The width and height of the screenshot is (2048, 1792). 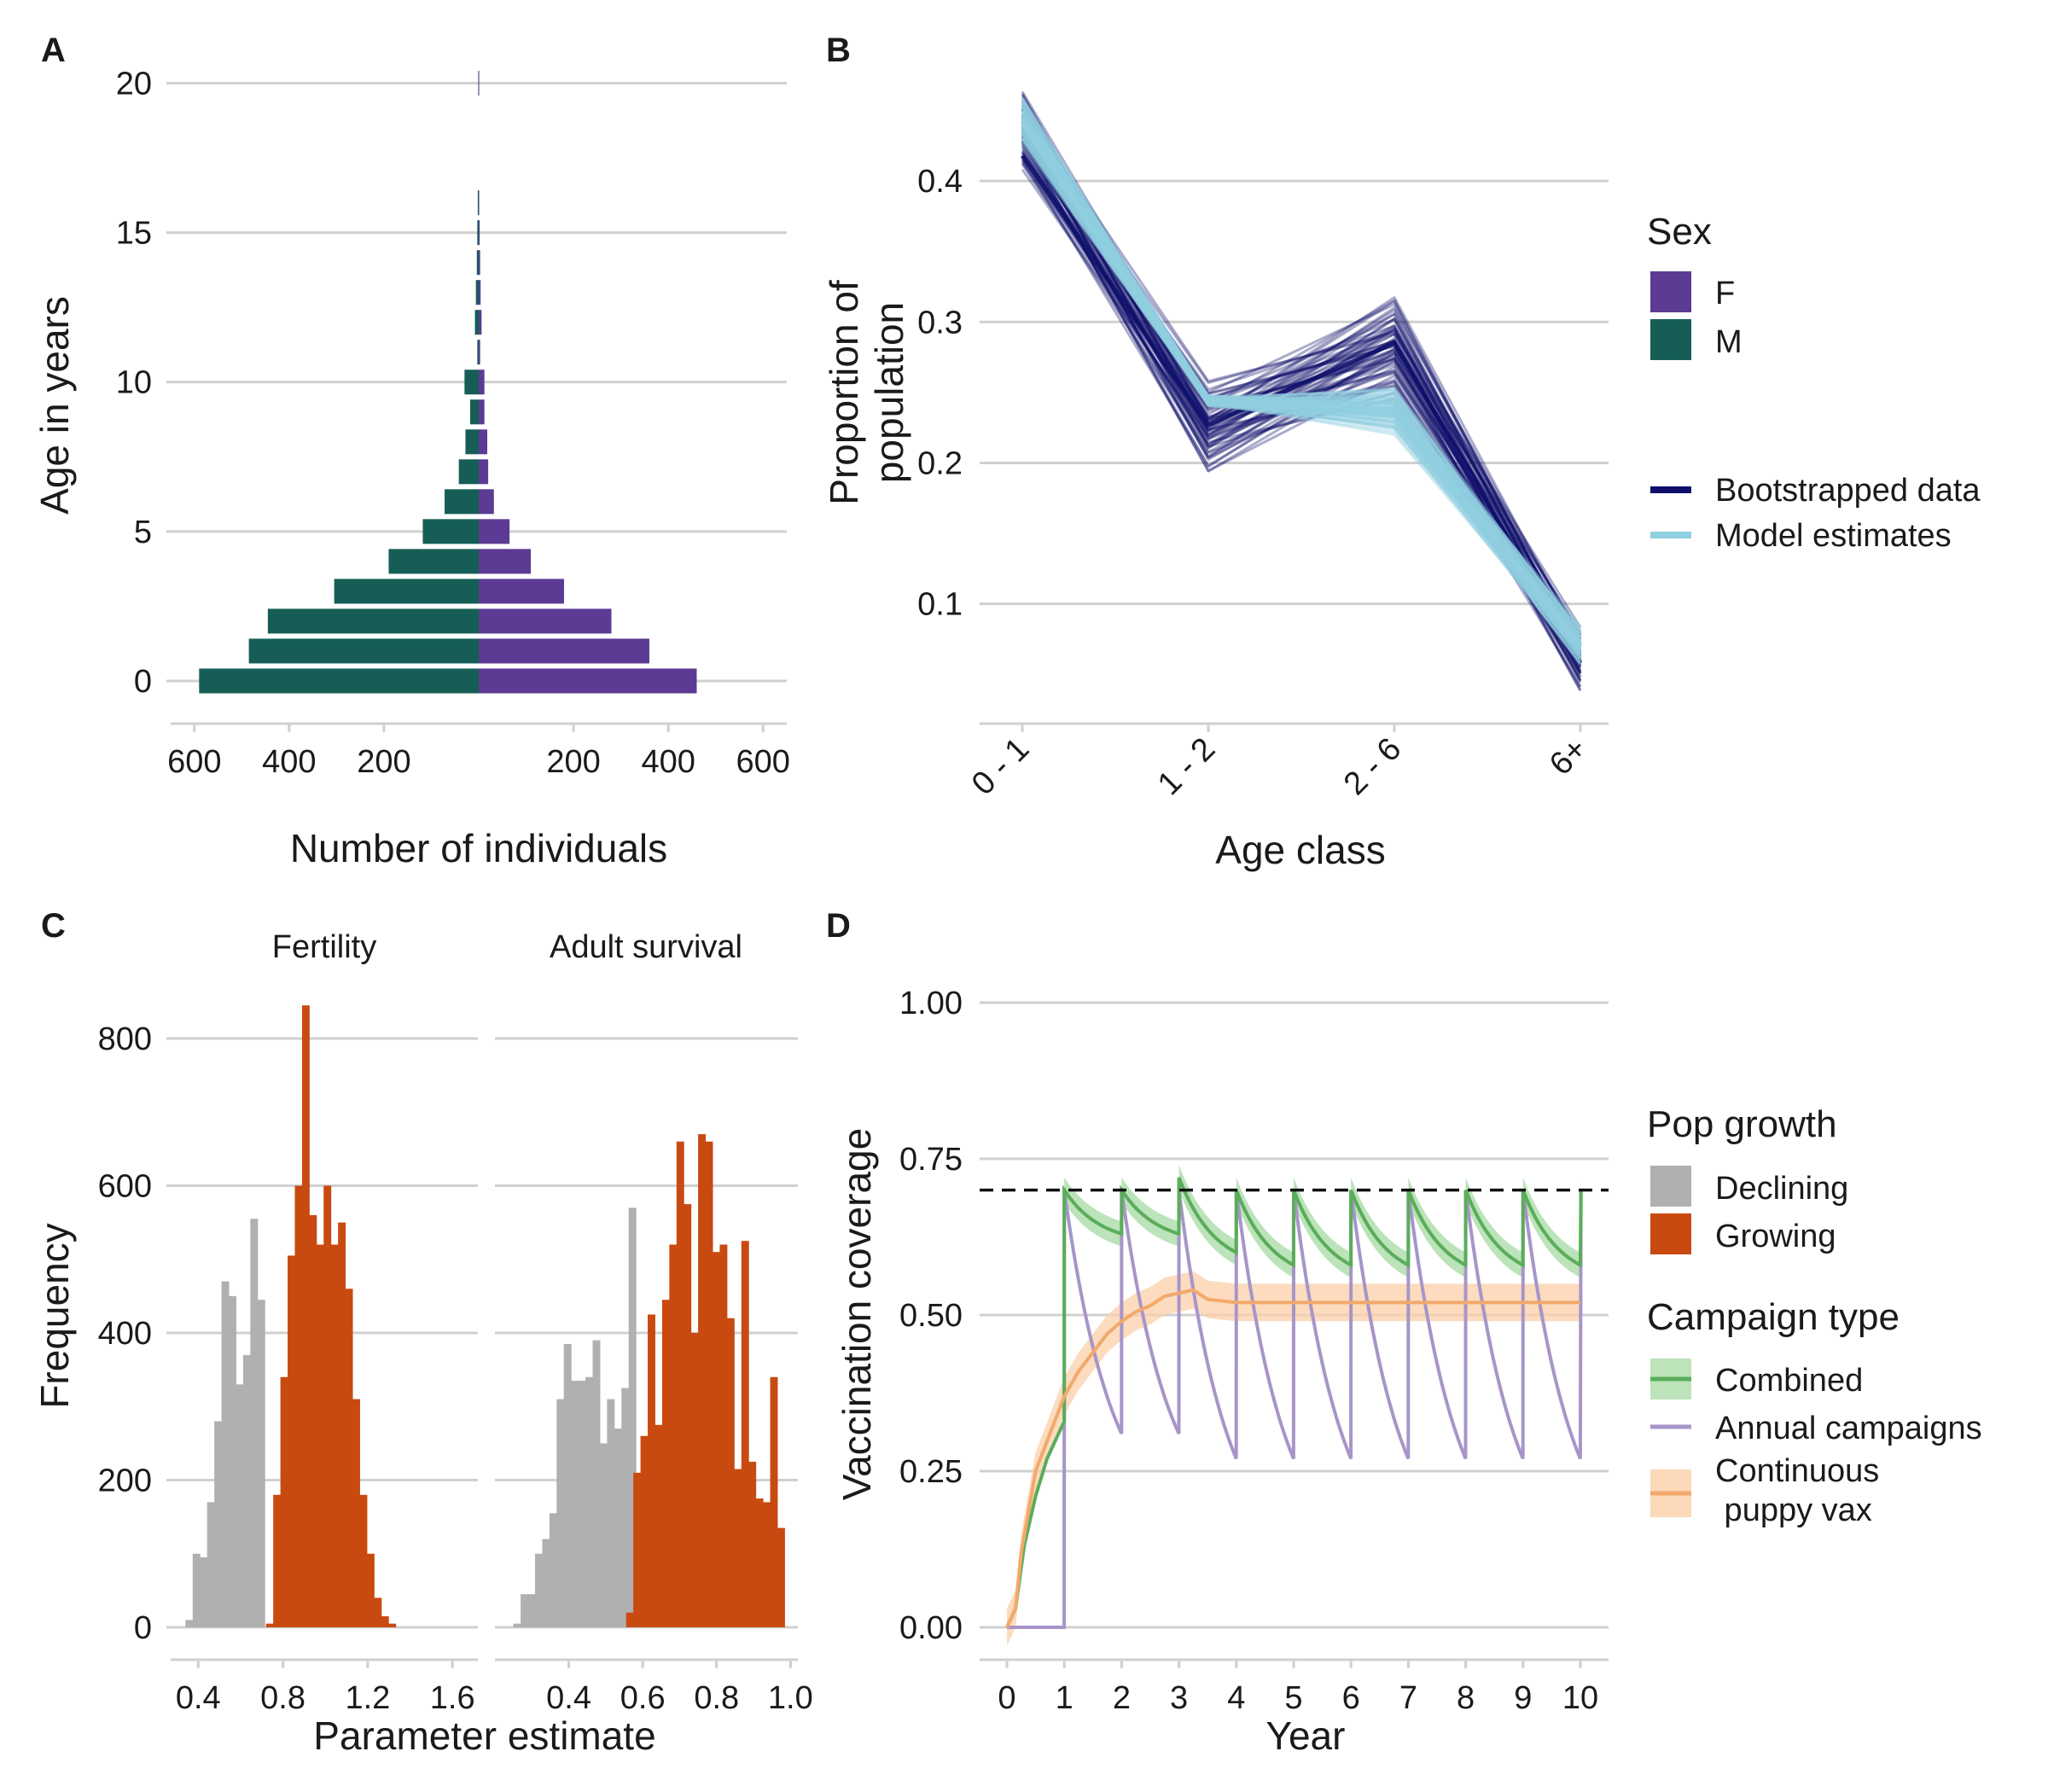 I want to click on panel-c-x-tick-label: 0.8, so click(x=282, y=1698).